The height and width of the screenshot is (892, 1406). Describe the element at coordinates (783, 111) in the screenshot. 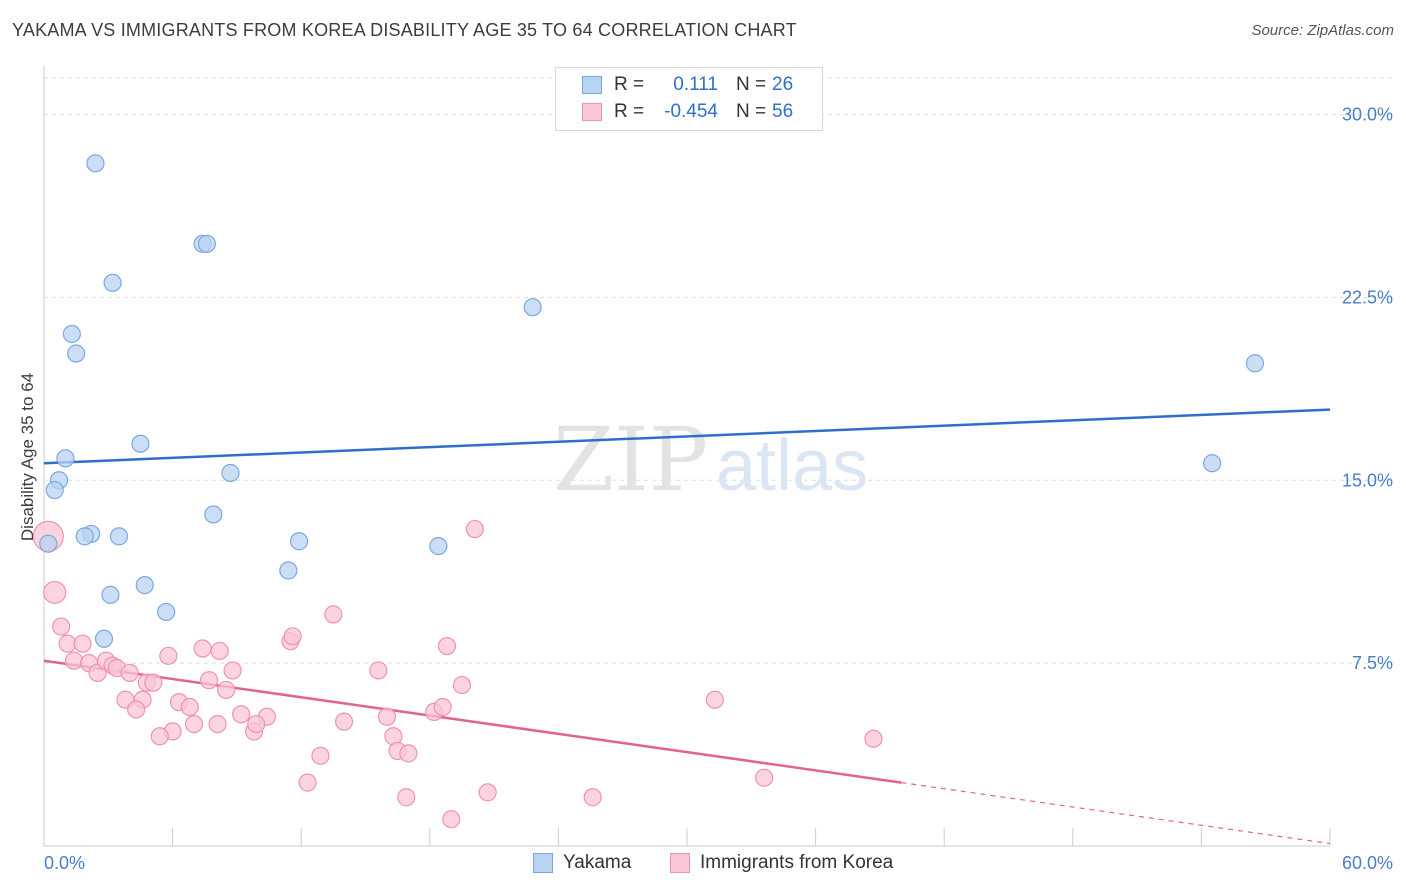

I see `n-value: 56` at that location.